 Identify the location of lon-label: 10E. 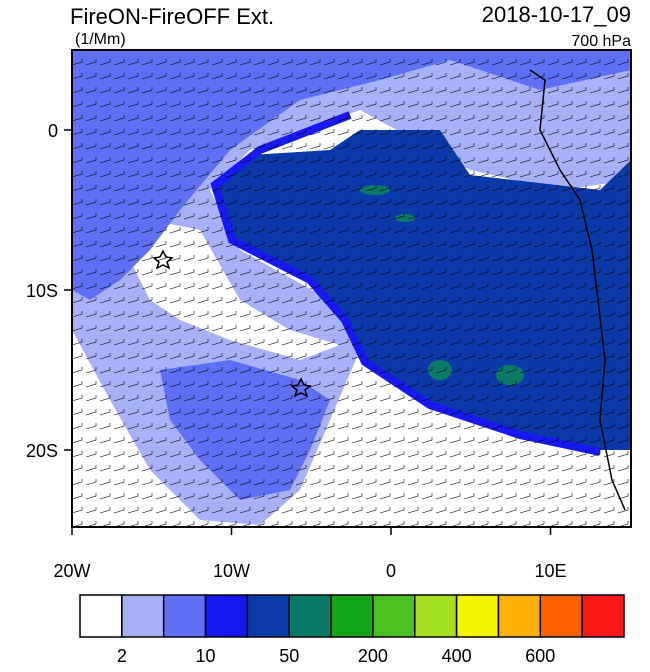
(550, 571).